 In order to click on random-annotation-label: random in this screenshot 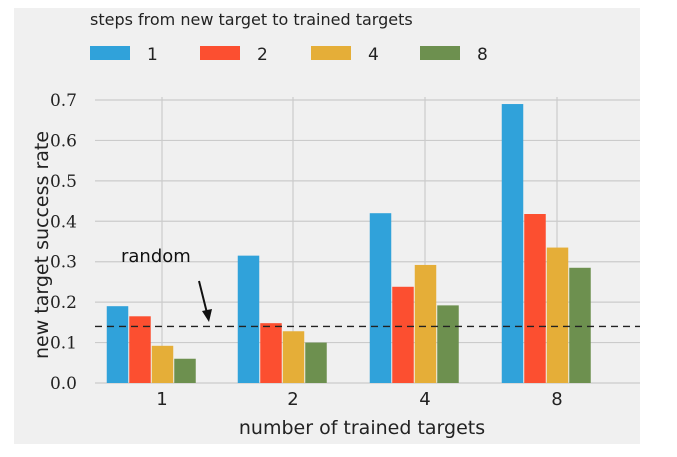, I will do `click(156, 256)`.